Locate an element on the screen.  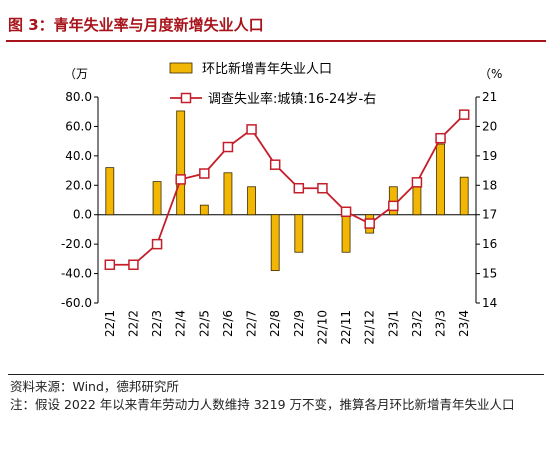
source-divider is located at coordinates (276, 374).